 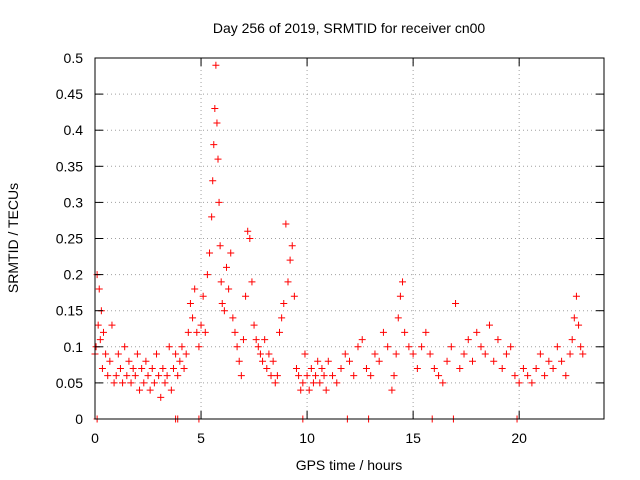 What do you see at coordinates (74, 58) in the screenshot?
I see `y-tick-label: 0.5` at bounding box center [74, 58].